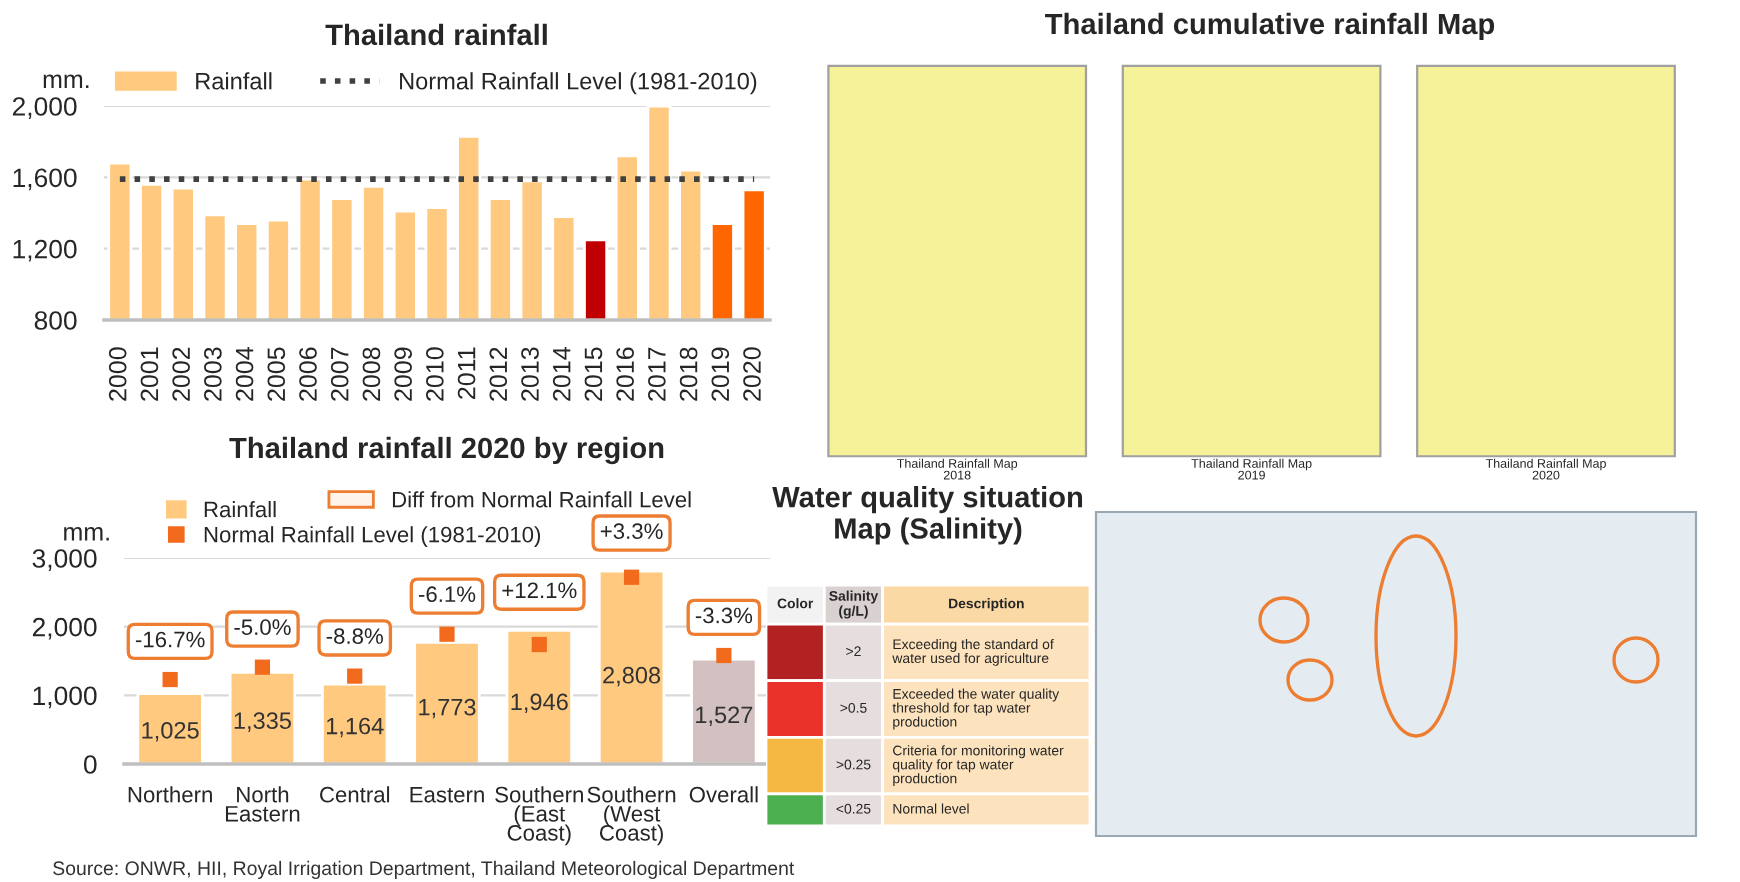 Image resolution: width=1740 pixels, height=882 pixels. Describe the element at coordinates (539, 590) in the screenshot. I see `annotation: +12.1%` at that location.